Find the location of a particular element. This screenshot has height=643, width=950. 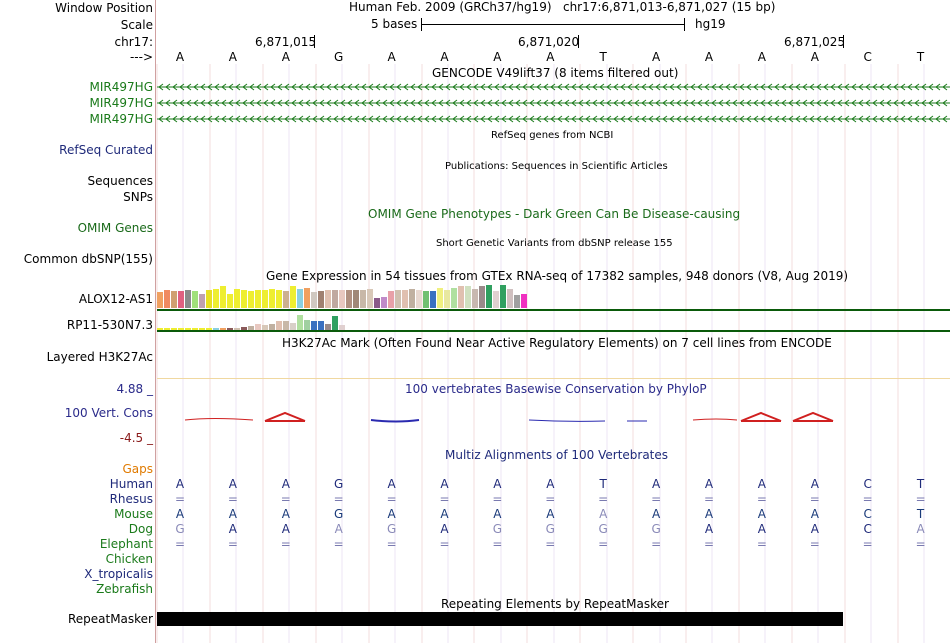

gtex-gene-label-1: ALOX12-AS1 is located at coordinates (115, 299).